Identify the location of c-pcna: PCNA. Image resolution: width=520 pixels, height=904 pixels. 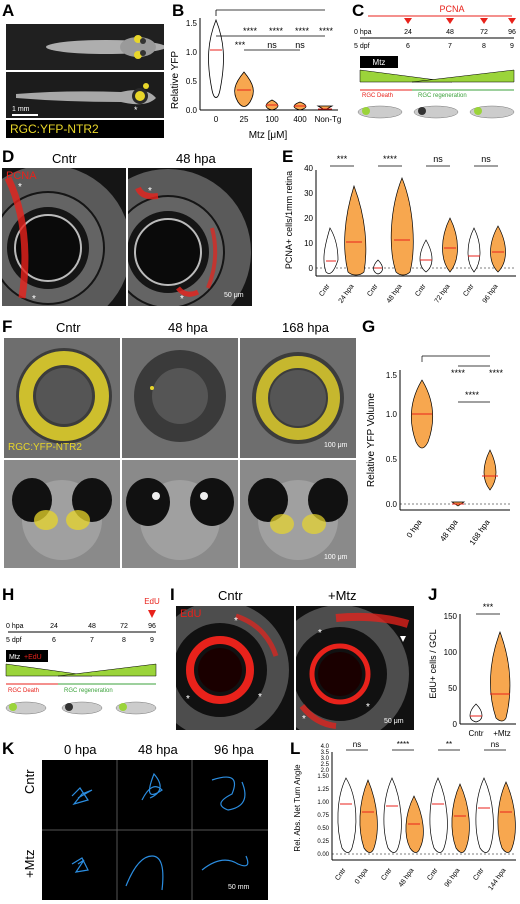
(451, 9).